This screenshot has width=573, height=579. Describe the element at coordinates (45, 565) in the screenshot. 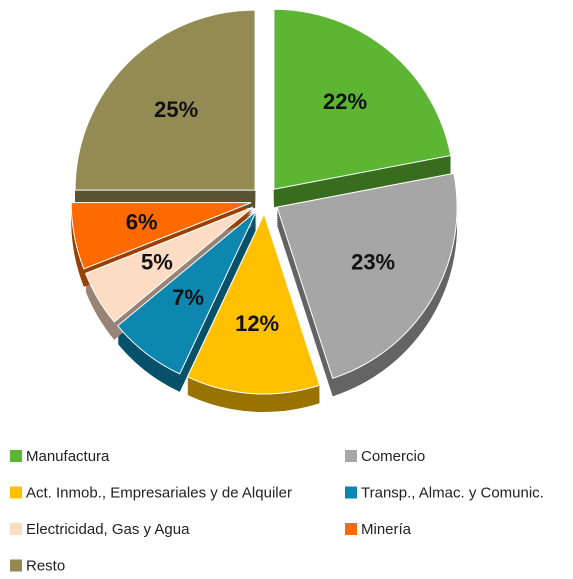

I see `legend-label: Resto` at that location.